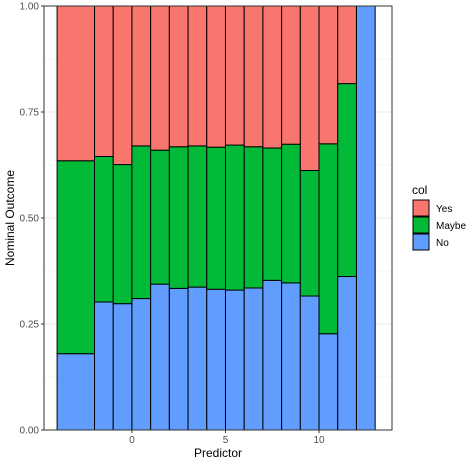 The image size is (474, 466). What do you see at coordinates (226, 440) in the screenshot?
I see `x-tick-label: 5` at bounding box center [226, 440].